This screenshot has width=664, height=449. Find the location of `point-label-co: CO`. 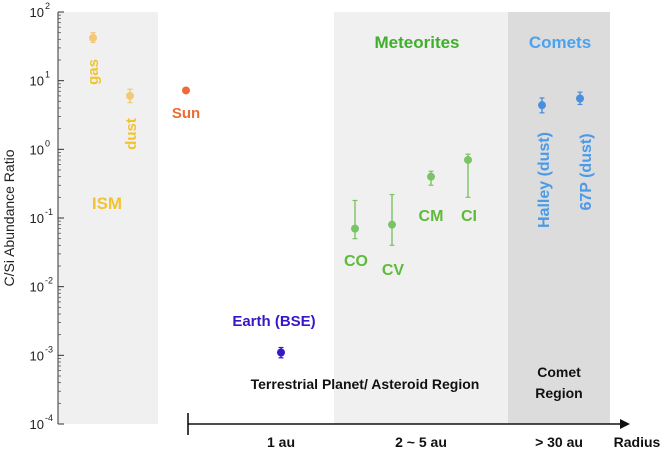

point-label-co: CO is located at coordinates (356, 261).